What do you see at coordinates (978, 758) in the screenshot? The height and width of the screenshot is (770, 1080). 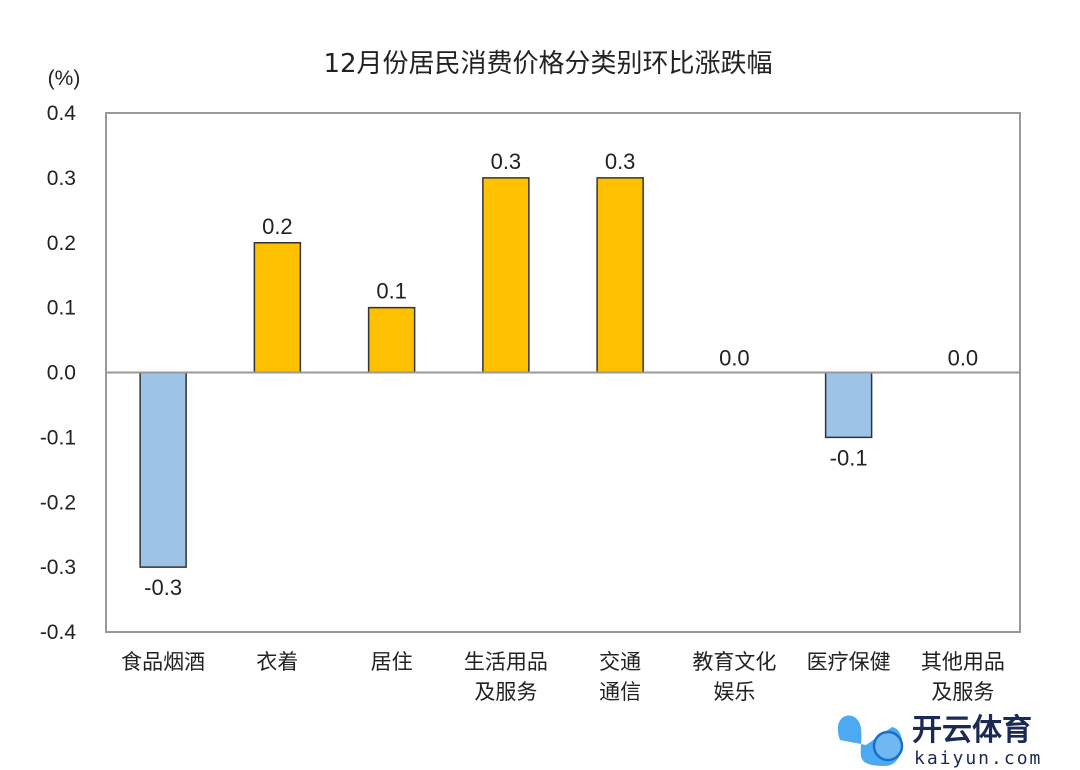 I see `watermark-url: kaiyun.com` at bounding box center [978, 758].